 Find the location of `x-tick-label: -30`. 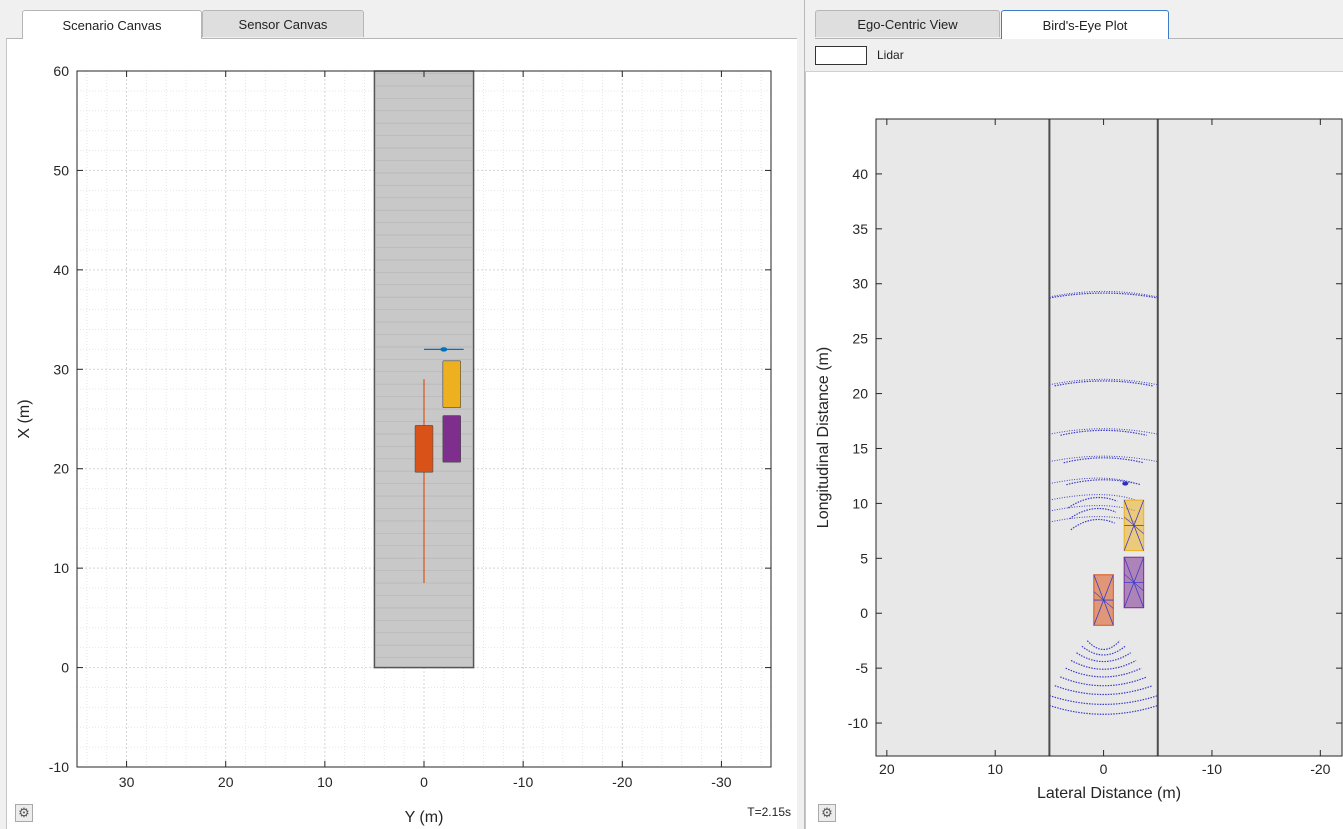

x-tick-label: -30 is located at coordinates (721, 782).